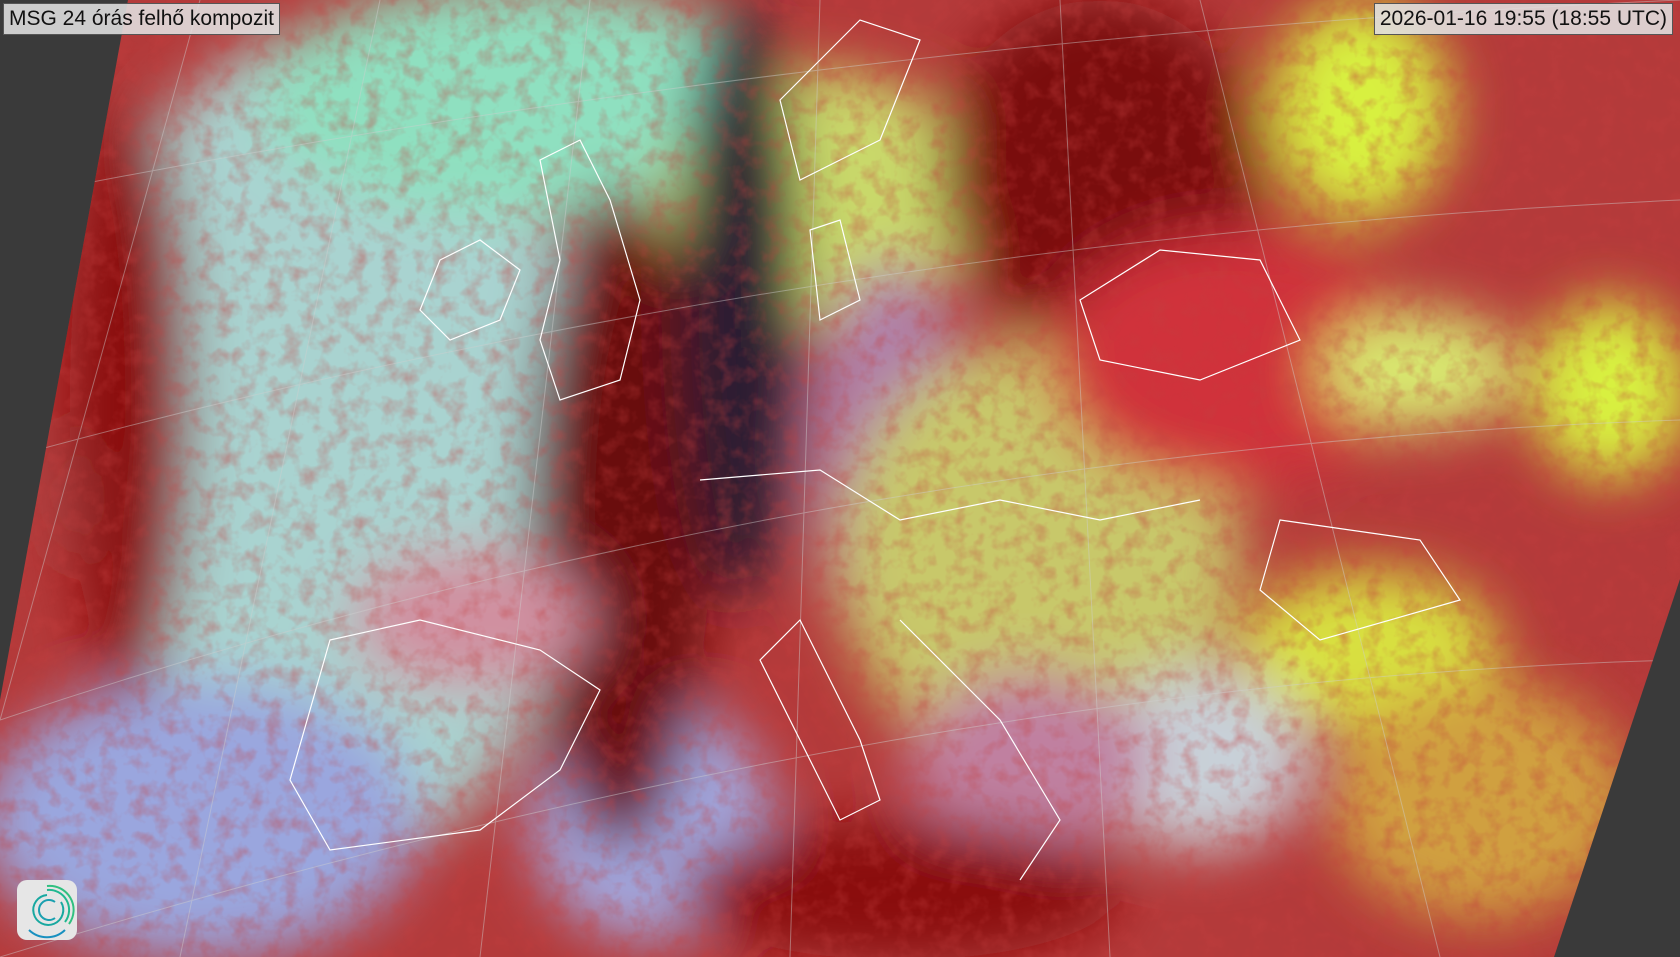  I want to click on product-title: MSG 24 órás felhő kompozit, so click(141, 19).